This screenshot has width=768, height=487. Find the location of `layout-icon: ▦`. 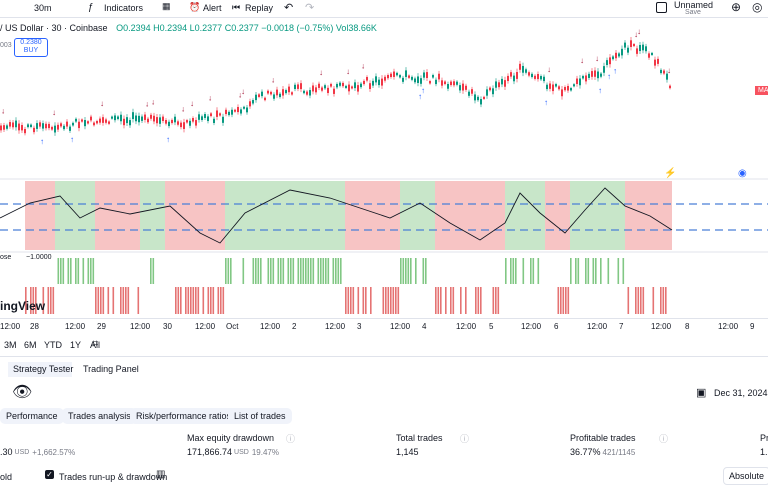

layout-icon: ▦ is located at coordinates (166, 6).